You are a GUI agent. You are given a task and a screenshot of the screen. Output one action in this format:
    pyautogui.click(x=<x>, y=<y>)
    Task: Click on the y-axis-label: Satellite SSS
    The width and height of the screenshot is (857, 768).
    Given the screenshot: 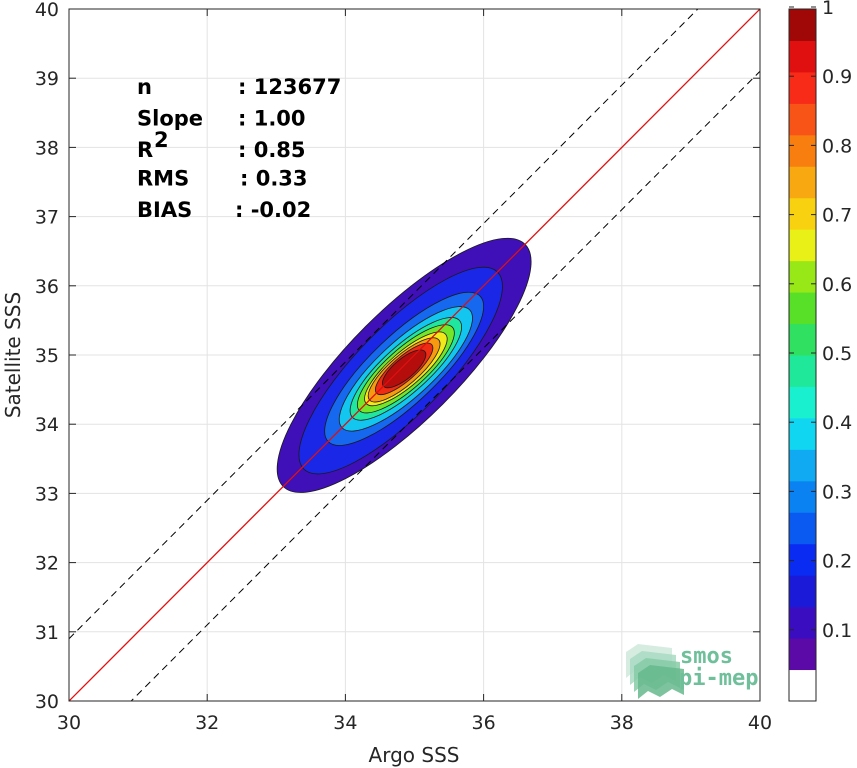 What is the action you would take?
    pyautogui.click(x=13, y=355)
    